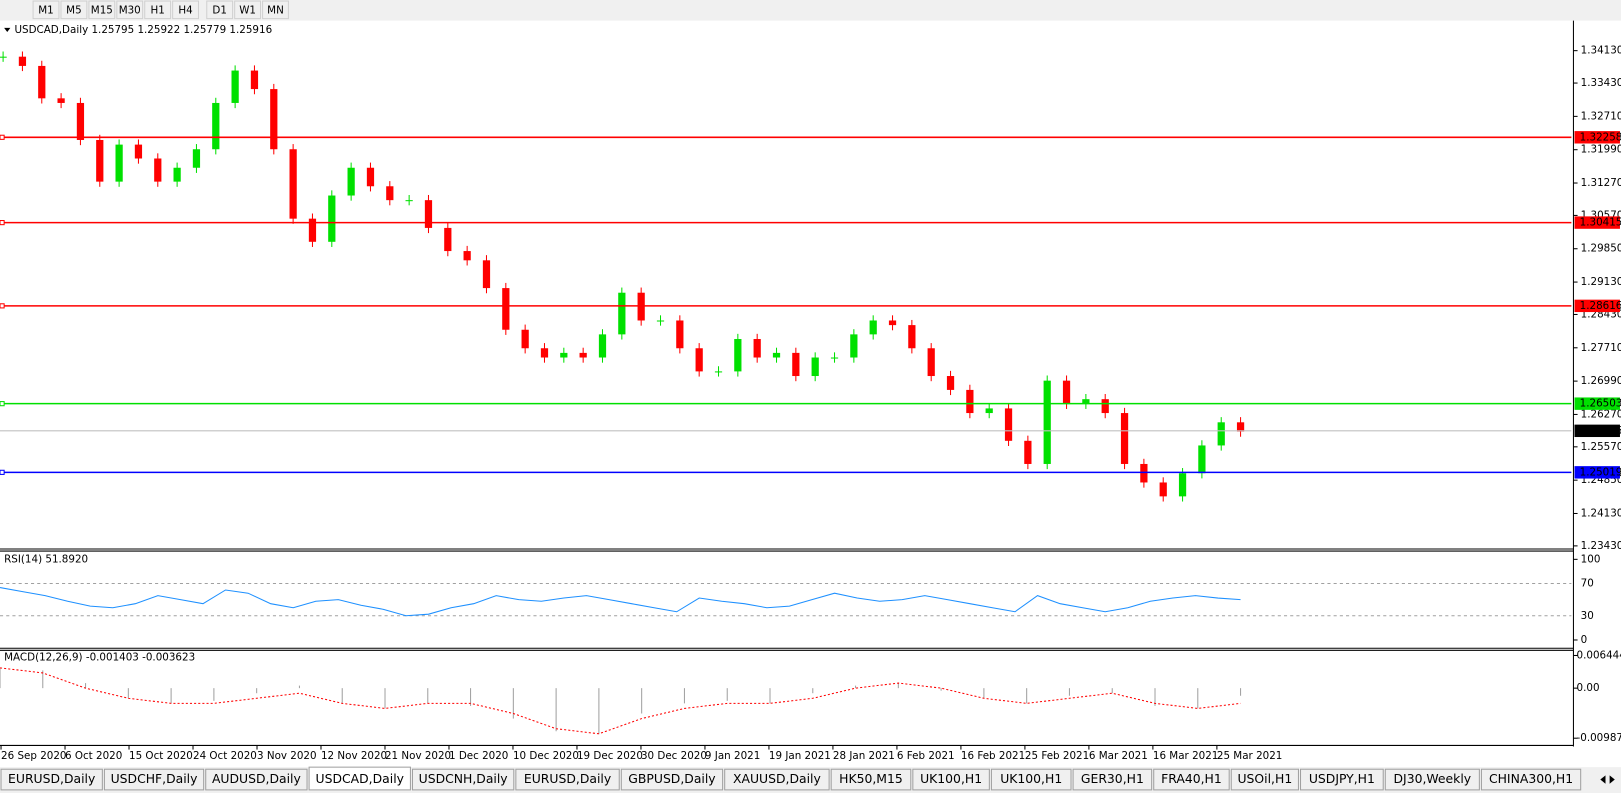  What do you see at coordinates (161, 756) in the screenshot?
I see `x-tick-label: 15 Oct 2020` at bounding box center [161, 756].